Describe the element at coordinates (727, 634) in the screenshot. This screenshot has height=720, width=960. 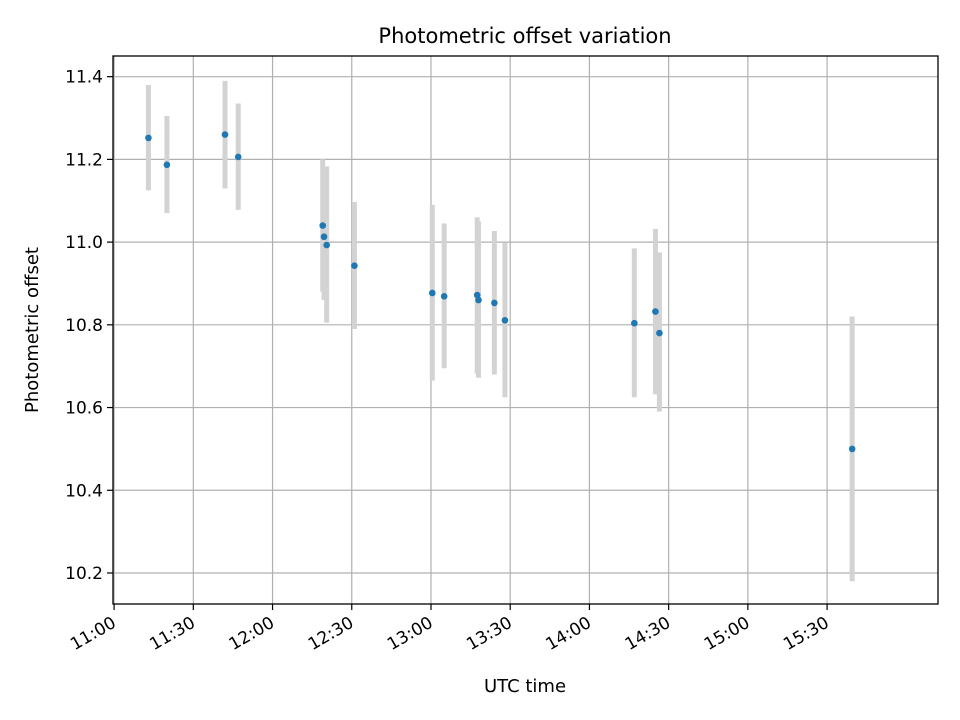
I see `x-tick-label: 15:00` at that location.